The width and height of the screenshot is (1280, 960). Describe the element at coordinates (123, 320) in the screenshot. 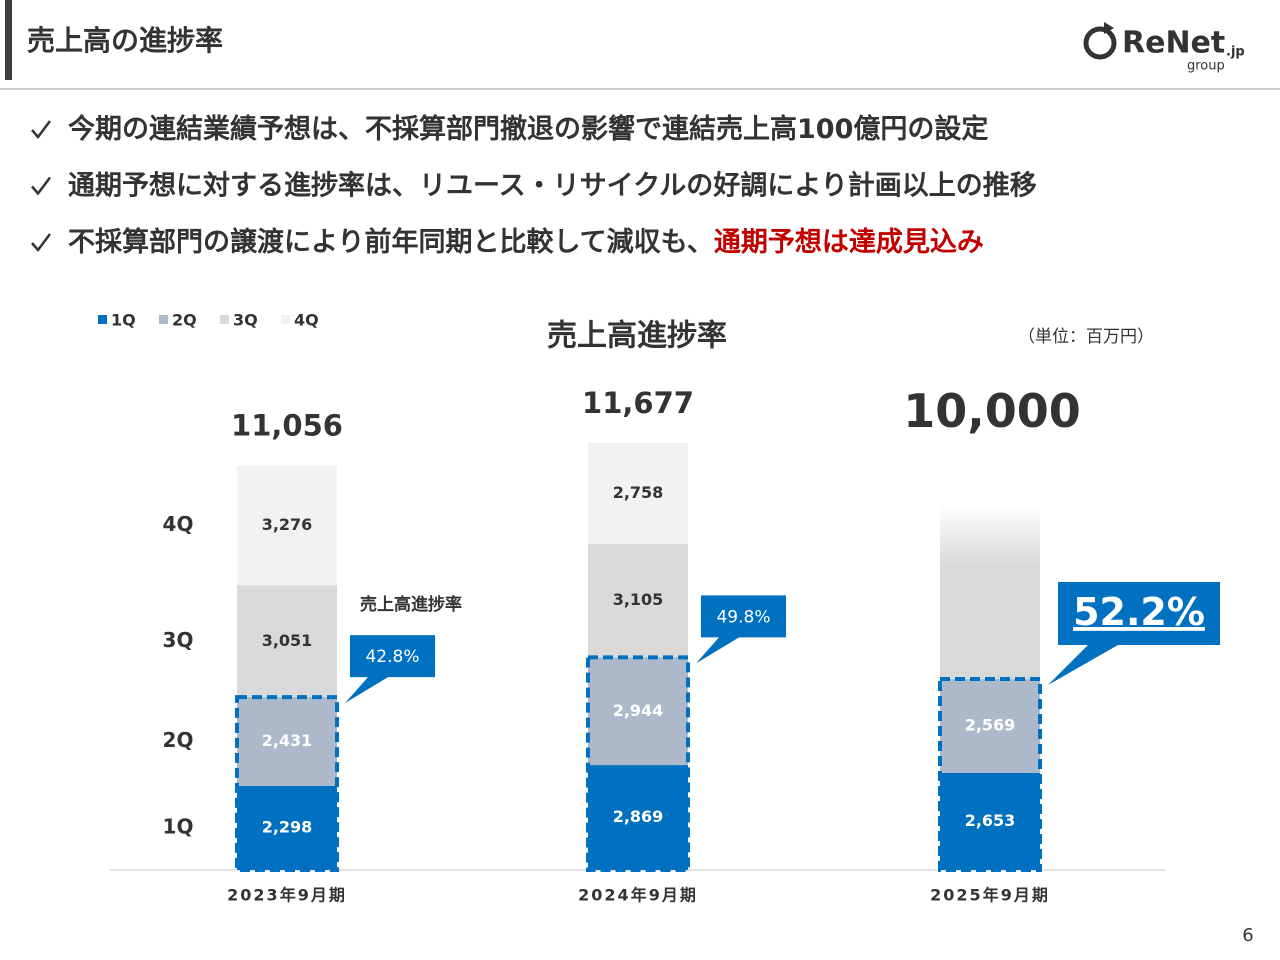

I see `legend-label: 1Q` at that location.